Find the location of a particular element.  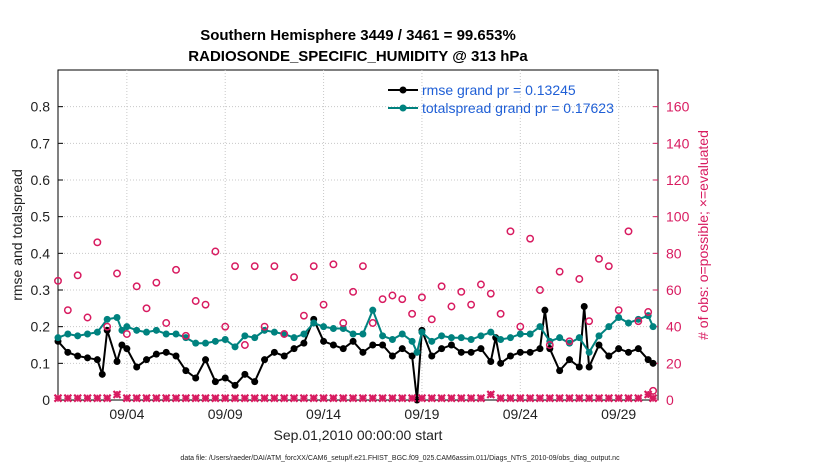

y-right-tick-label: 0 is located at coordinates (670, 400).